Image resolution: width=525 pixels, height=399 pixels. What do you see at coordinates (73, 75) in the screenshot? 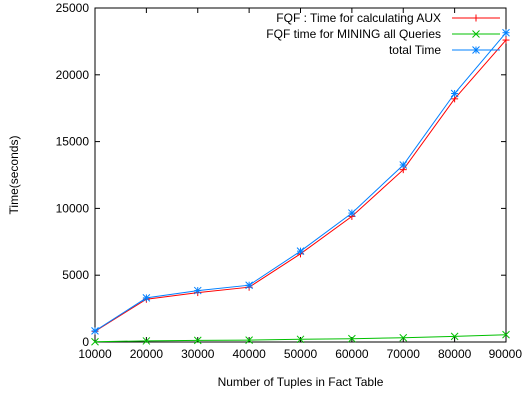
I see `y-tick-label: 20000` at bounding box center [73, 75].